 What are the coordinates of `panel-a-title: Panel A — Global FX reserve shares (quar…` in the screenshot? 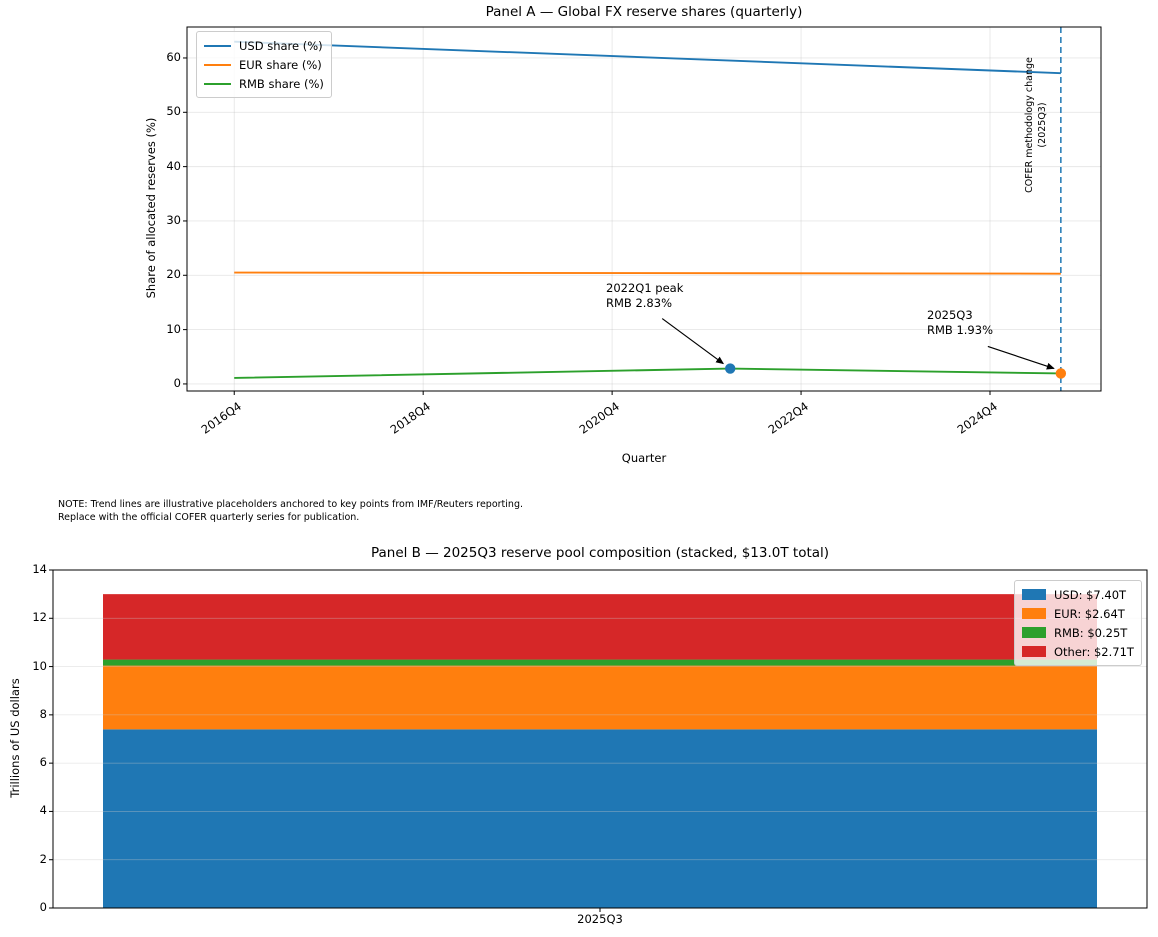 It's located at (644, 12).